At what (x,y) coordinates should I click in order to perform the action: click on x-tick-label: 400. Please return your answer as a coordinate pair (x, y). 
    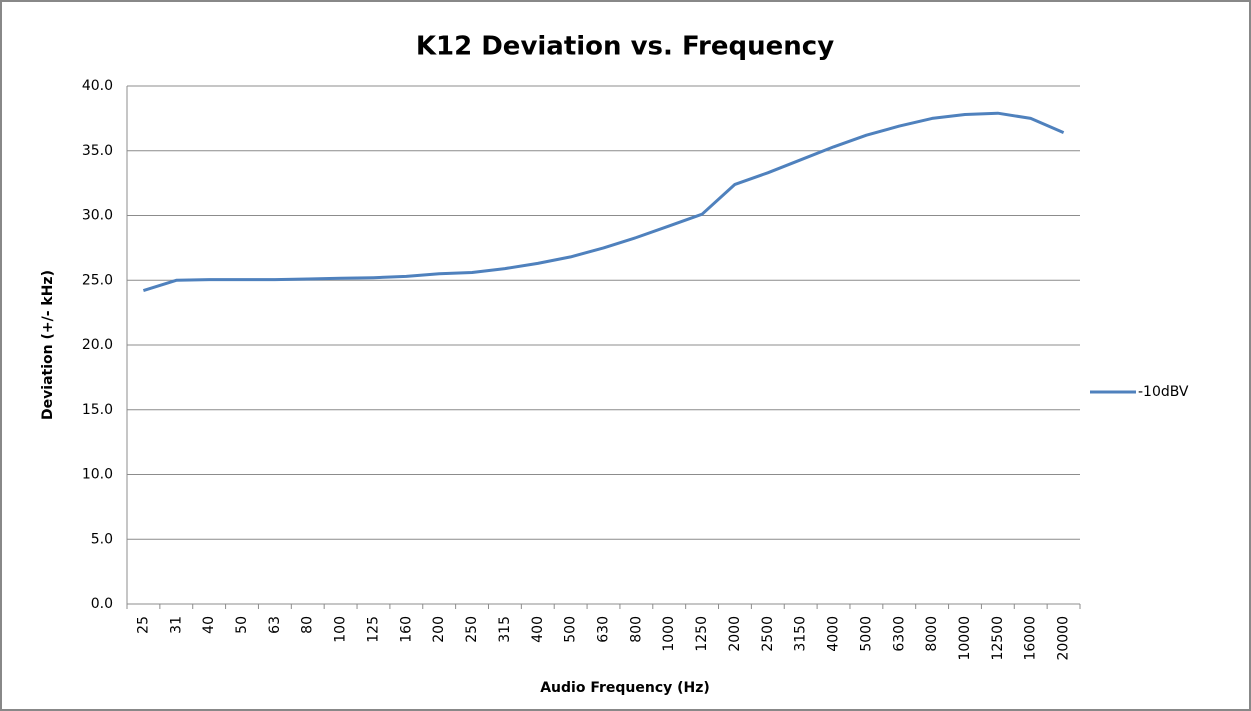
    Looking at the image, I should click on (538, 629).